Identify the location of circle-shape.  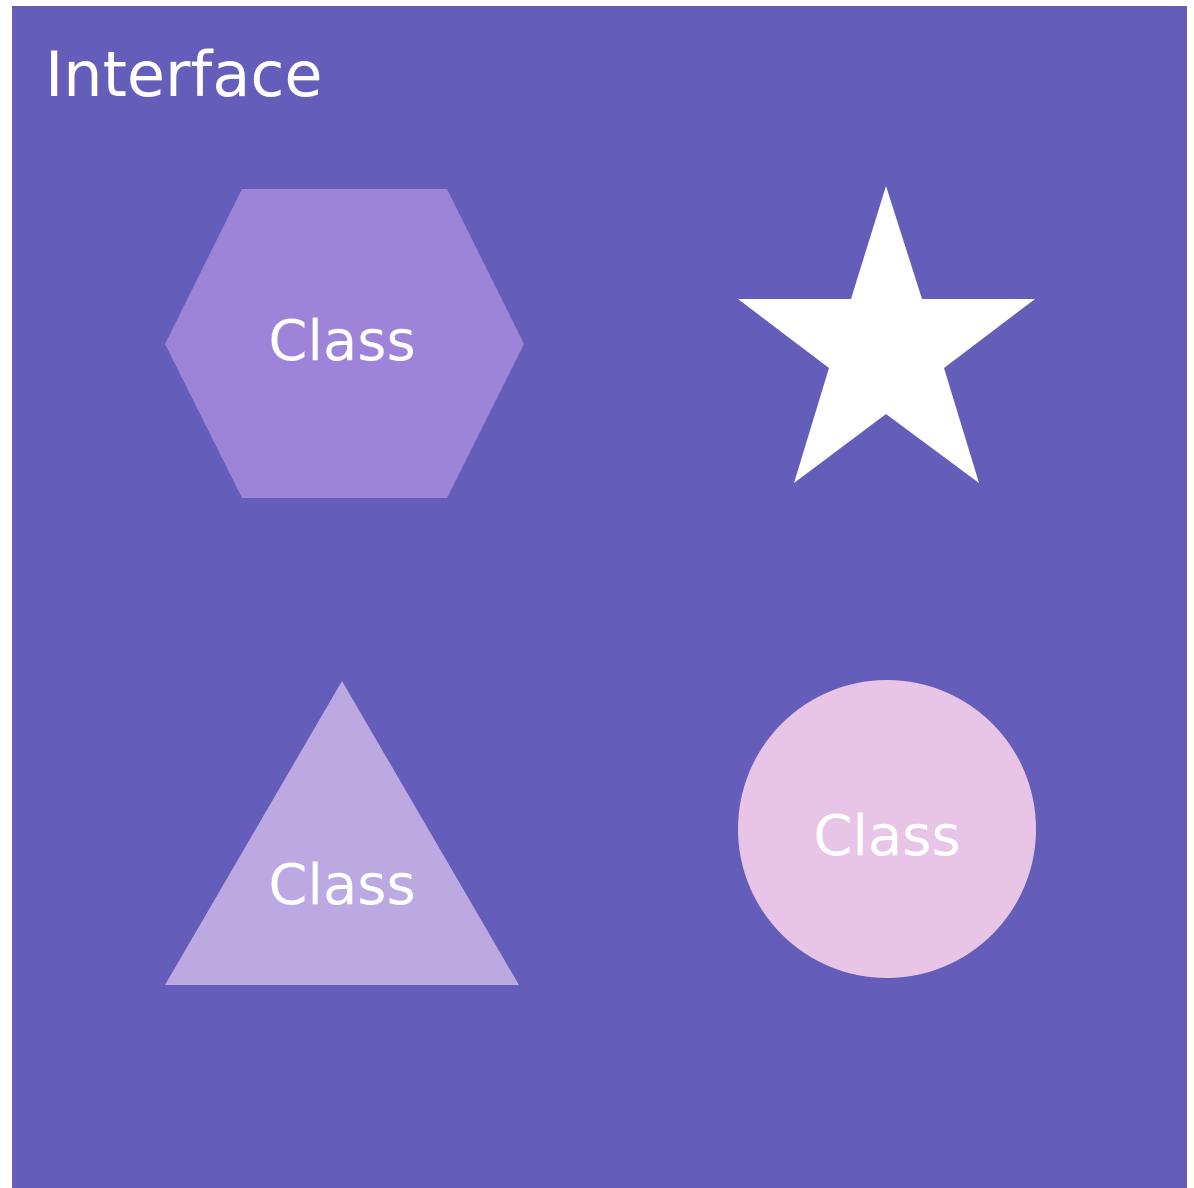
(887, 829).